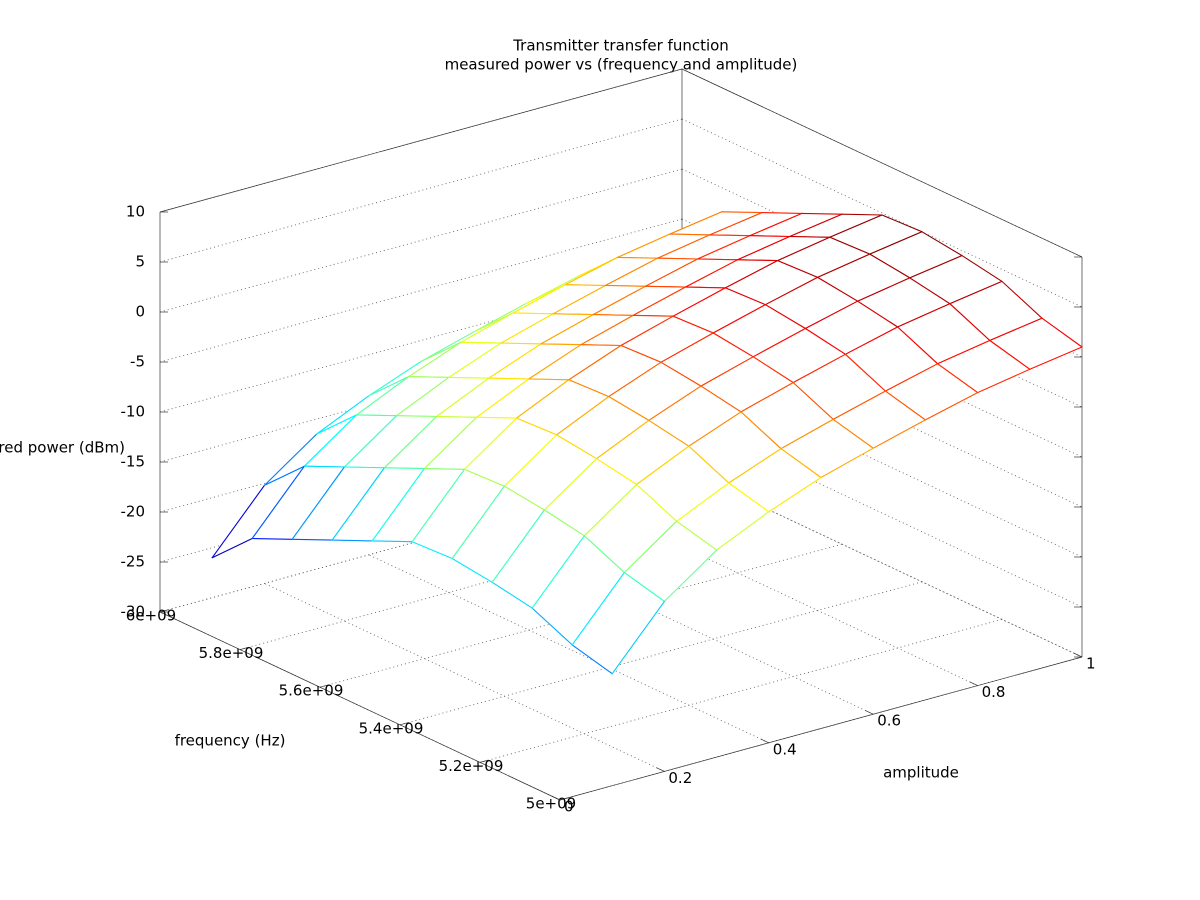 This screenshot has height=900, width=1200. What do you see at coordinates (569, 807) in the screenshot?
I see `y-tick-label: 0` at bounding box center [569, 807].